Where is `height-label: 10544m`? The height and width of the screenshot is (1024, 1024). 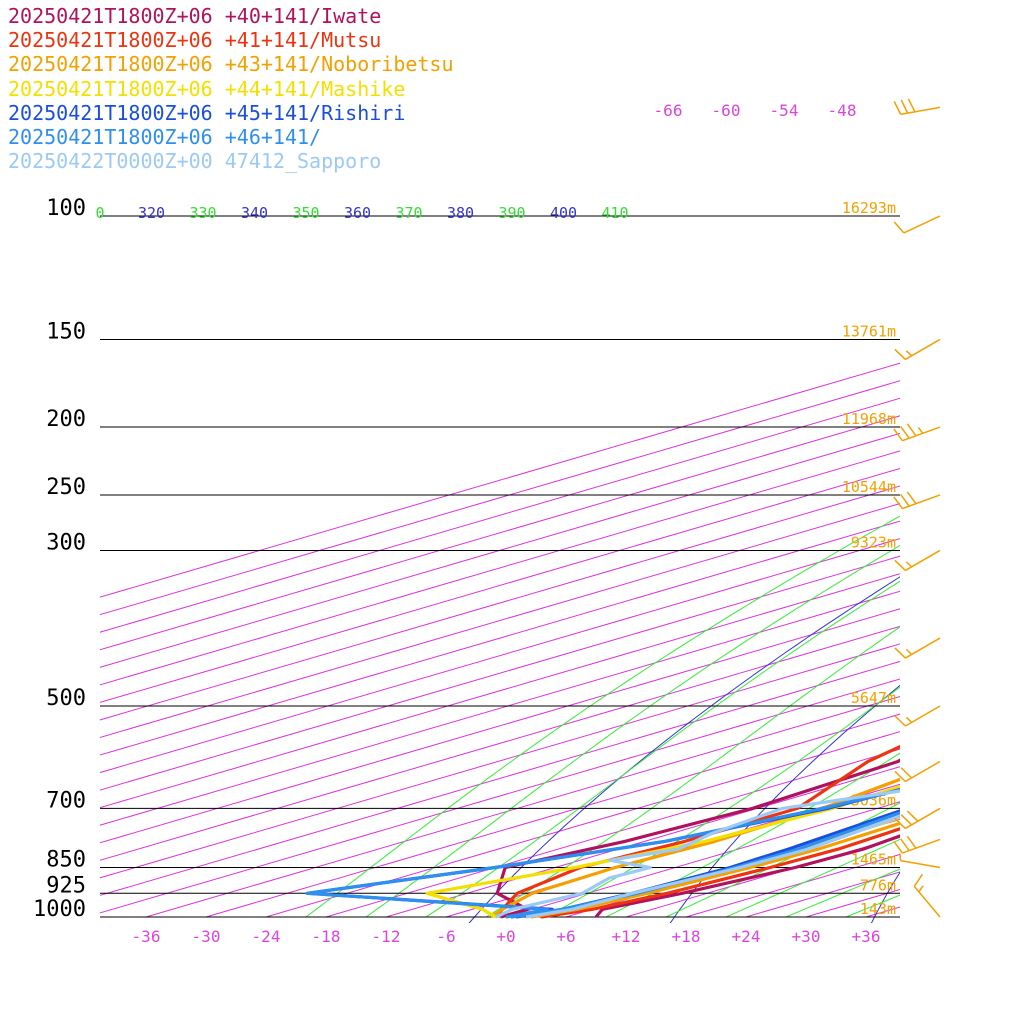 height-label: 10544m is located at coordinates (869, 487).